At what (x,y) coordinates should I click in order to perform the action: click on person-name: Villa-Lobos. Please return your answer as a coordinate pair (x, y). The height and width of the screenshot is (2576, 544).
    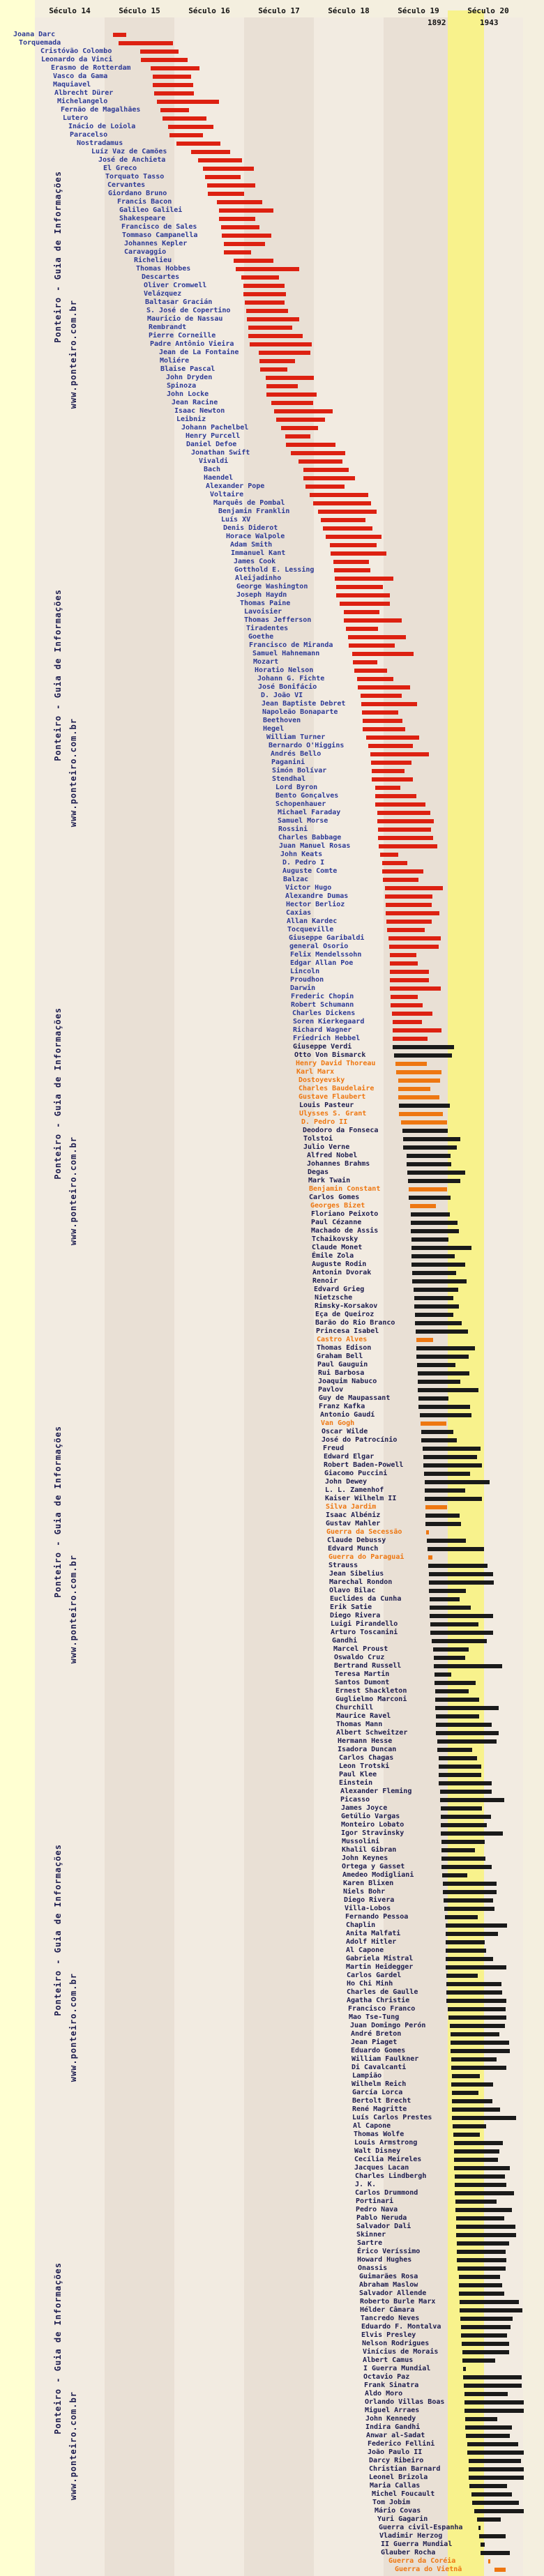
    Looking at the image, I should click on (368, 1909).